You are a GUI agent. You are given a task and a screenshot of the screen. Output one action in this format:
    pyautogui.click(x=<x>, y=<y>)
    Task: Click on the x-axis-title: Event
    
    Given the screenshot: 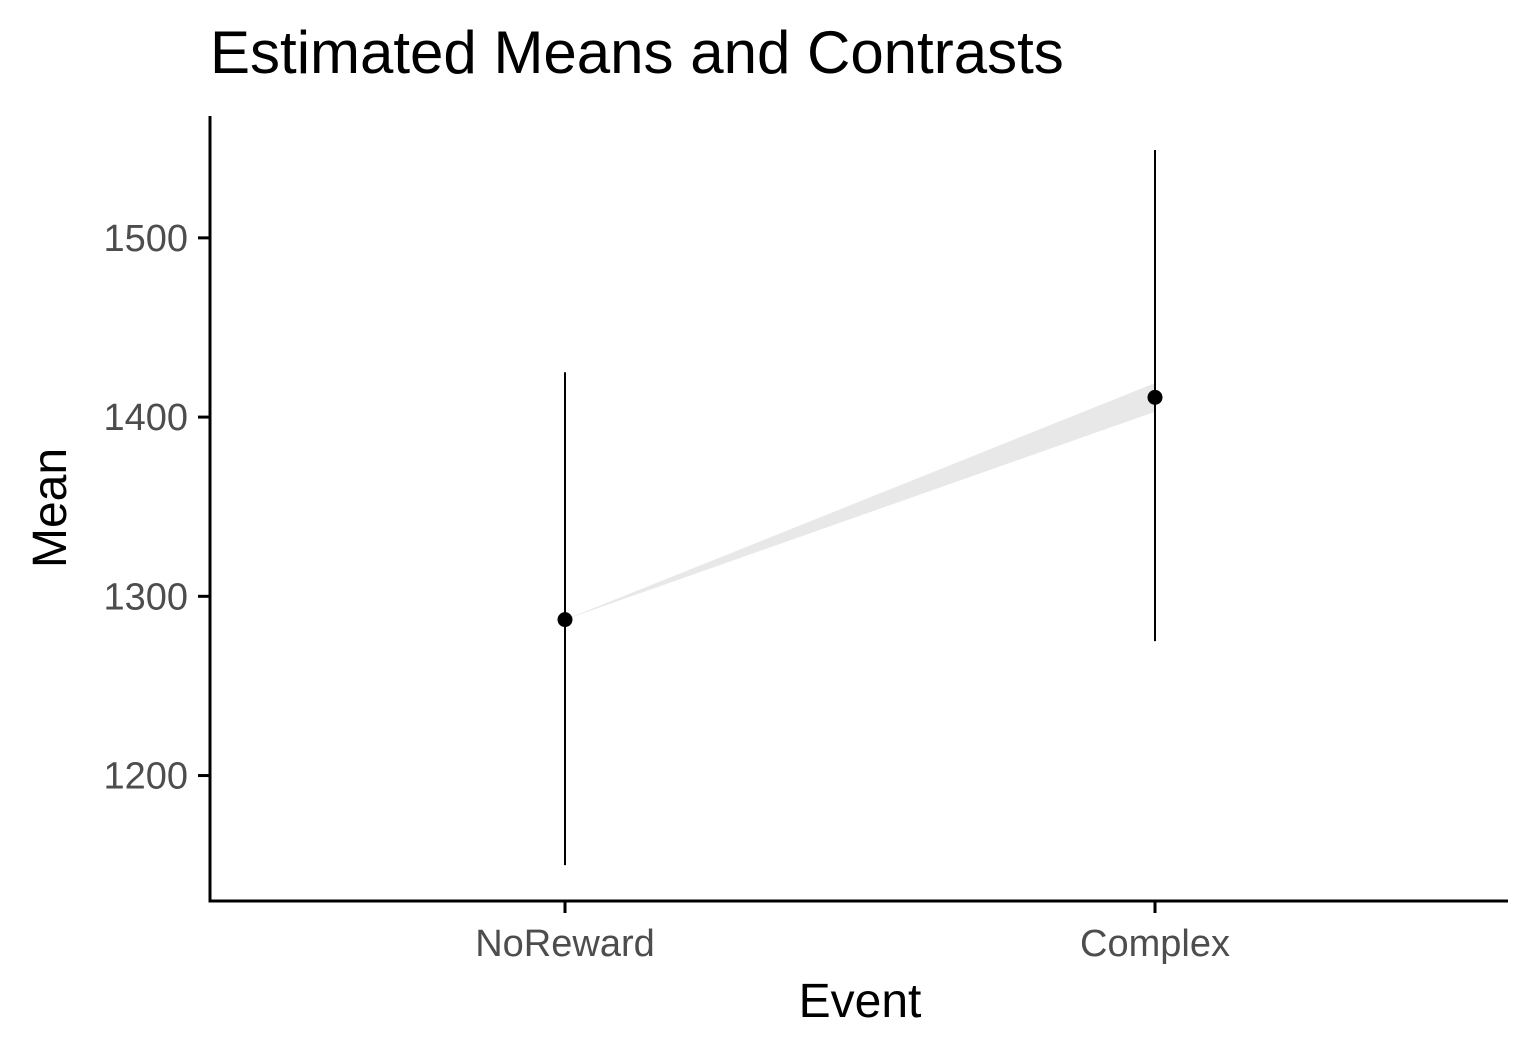 What is the action you would take?
    pyautogui.click(x=860, y=1001)
    